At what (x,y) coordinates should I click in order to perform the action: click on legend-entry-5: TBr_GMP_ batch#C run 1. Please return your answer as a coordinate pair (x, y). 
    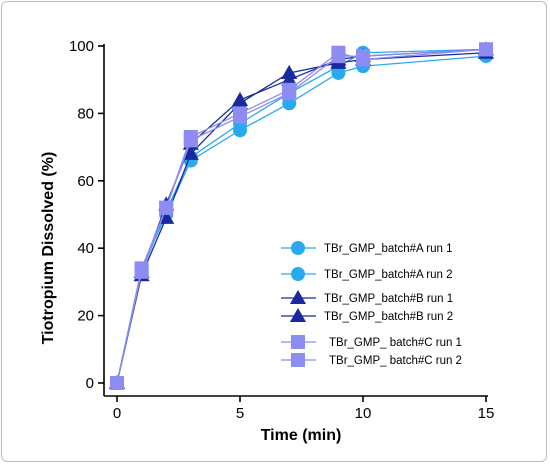
    Looking at the image, I should click on (371, 342).